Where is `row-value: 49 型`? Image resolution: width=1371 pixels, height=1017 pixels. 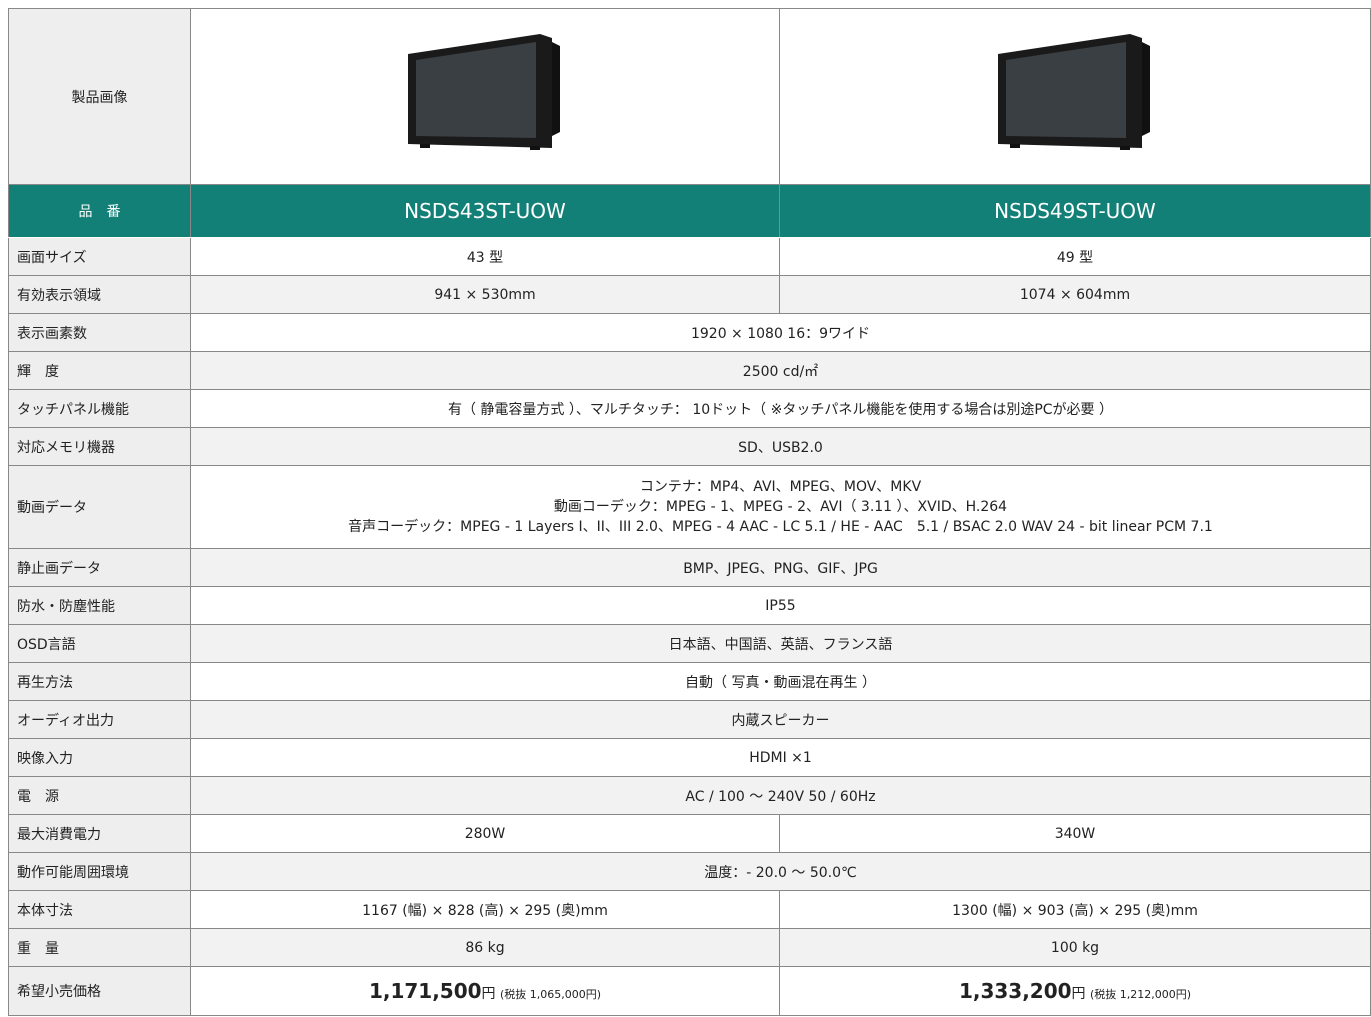
row-value: 49 型 is located at coordinates (1075, 256).